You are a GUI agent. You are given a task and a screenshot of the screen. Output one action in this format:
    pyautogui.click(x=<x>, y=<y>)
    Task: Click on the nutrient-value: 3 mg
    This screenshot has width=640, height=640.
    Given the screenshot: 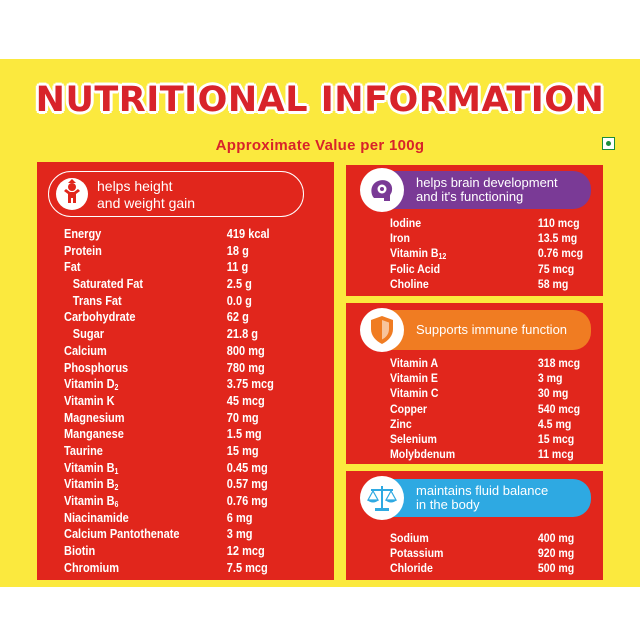 What is the action you would take?
    pyautogui.click(x=550, y=378)
    